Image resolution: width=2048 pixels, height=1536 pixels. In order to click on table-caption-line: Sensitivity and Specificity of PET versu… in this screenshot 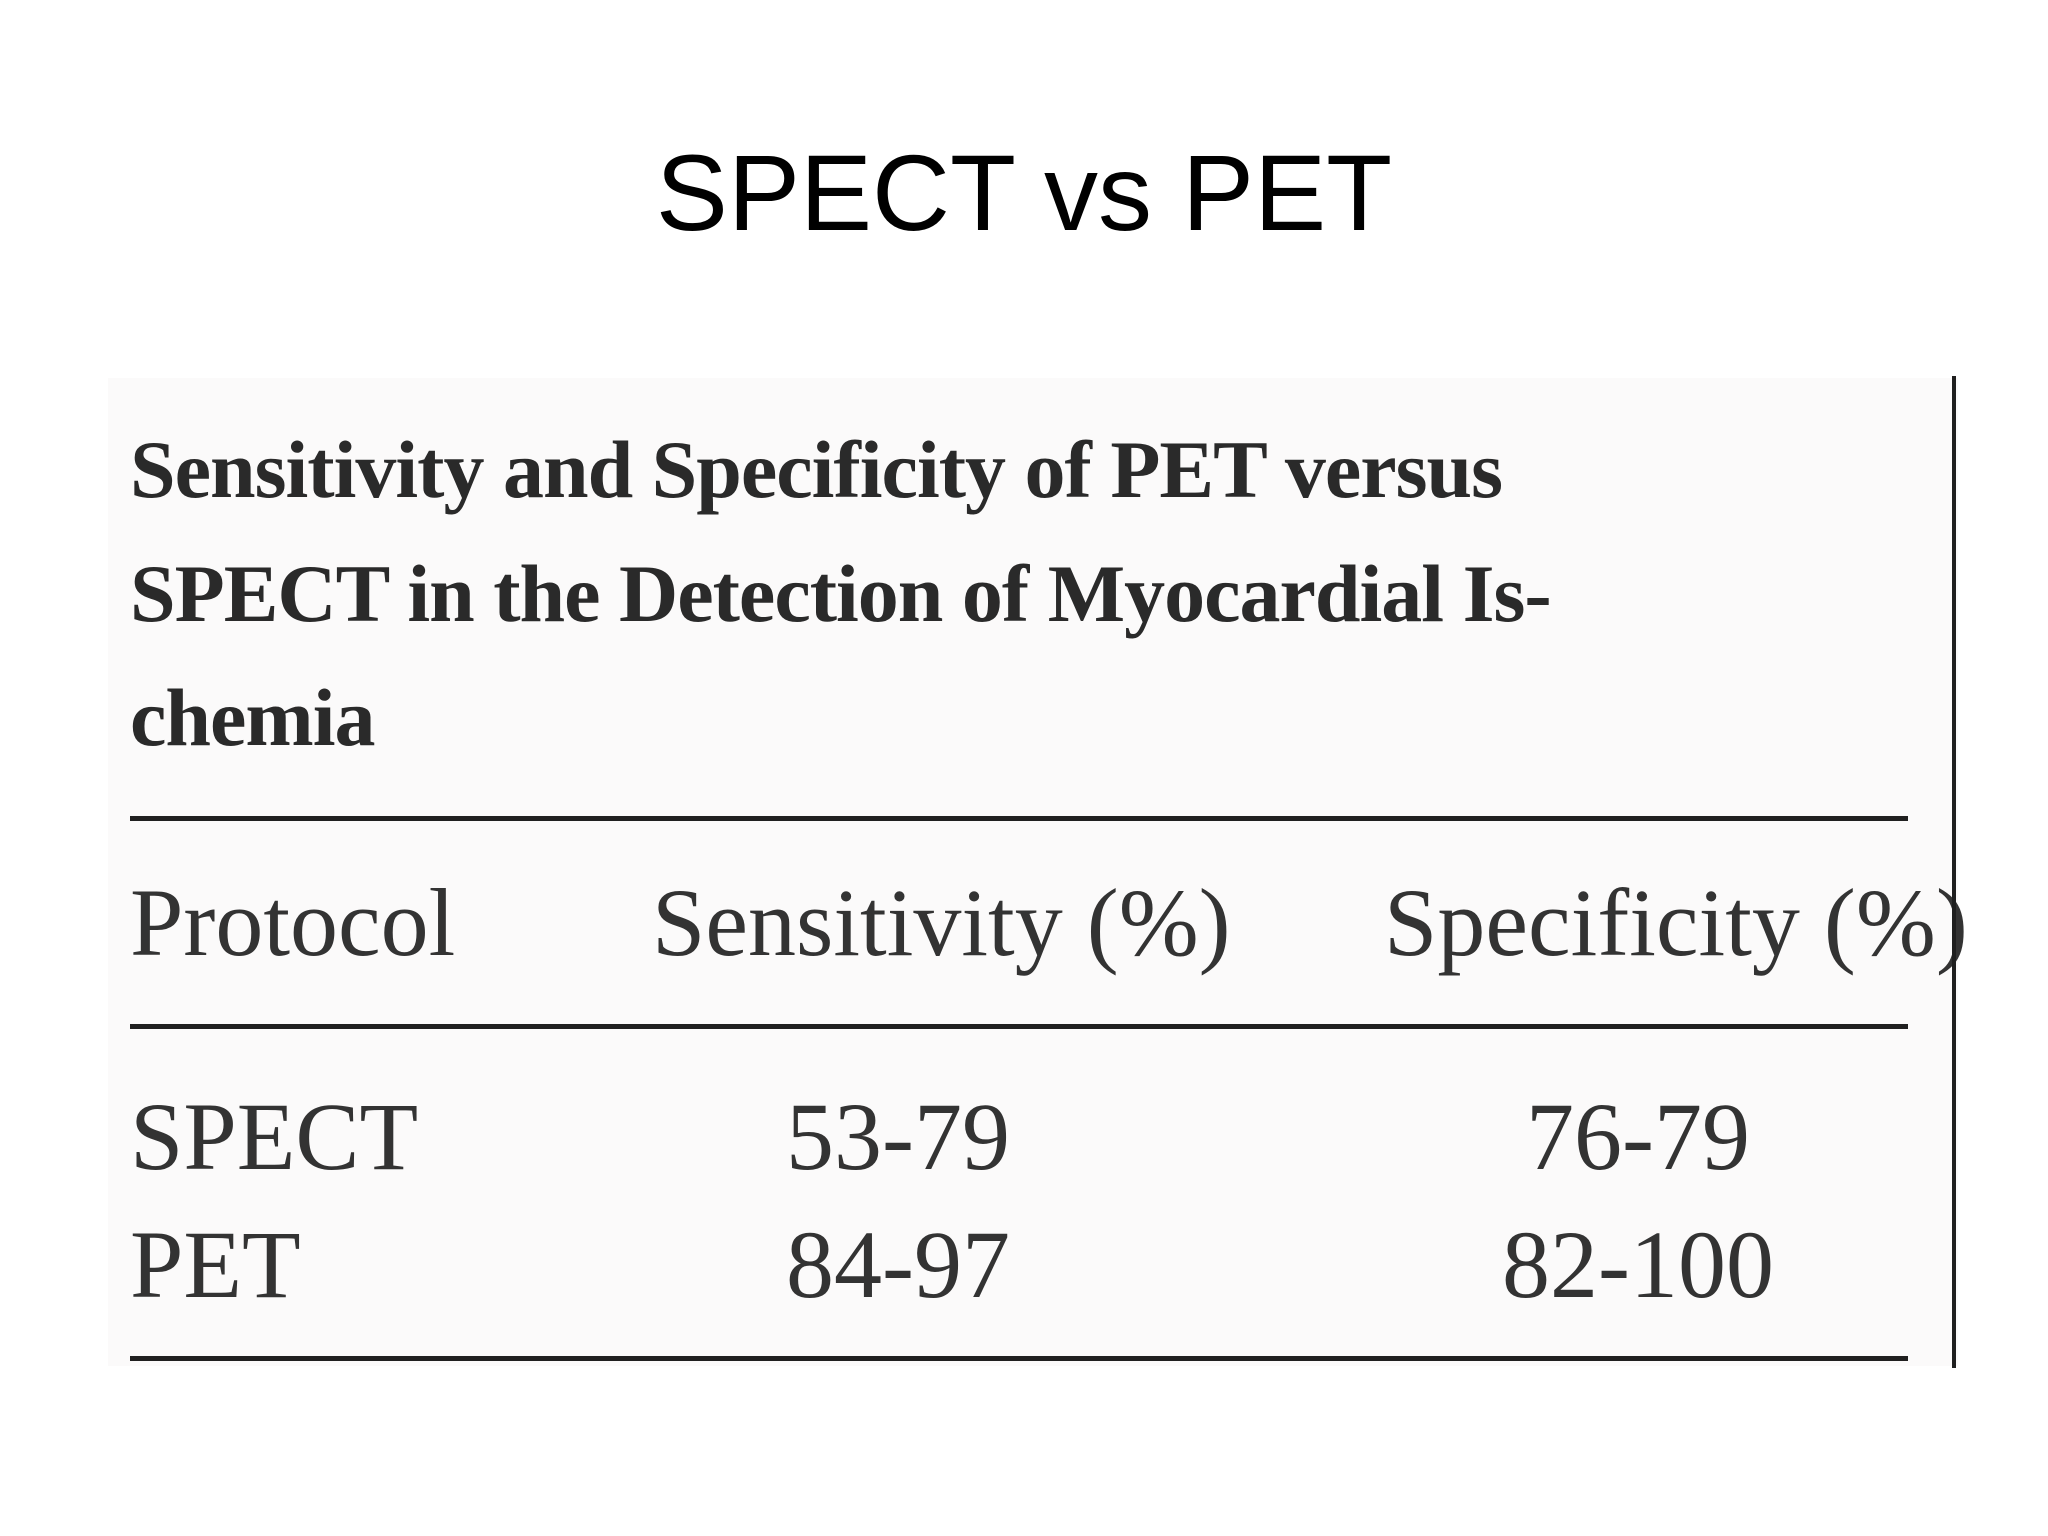, I will do `click(816, 469)`.